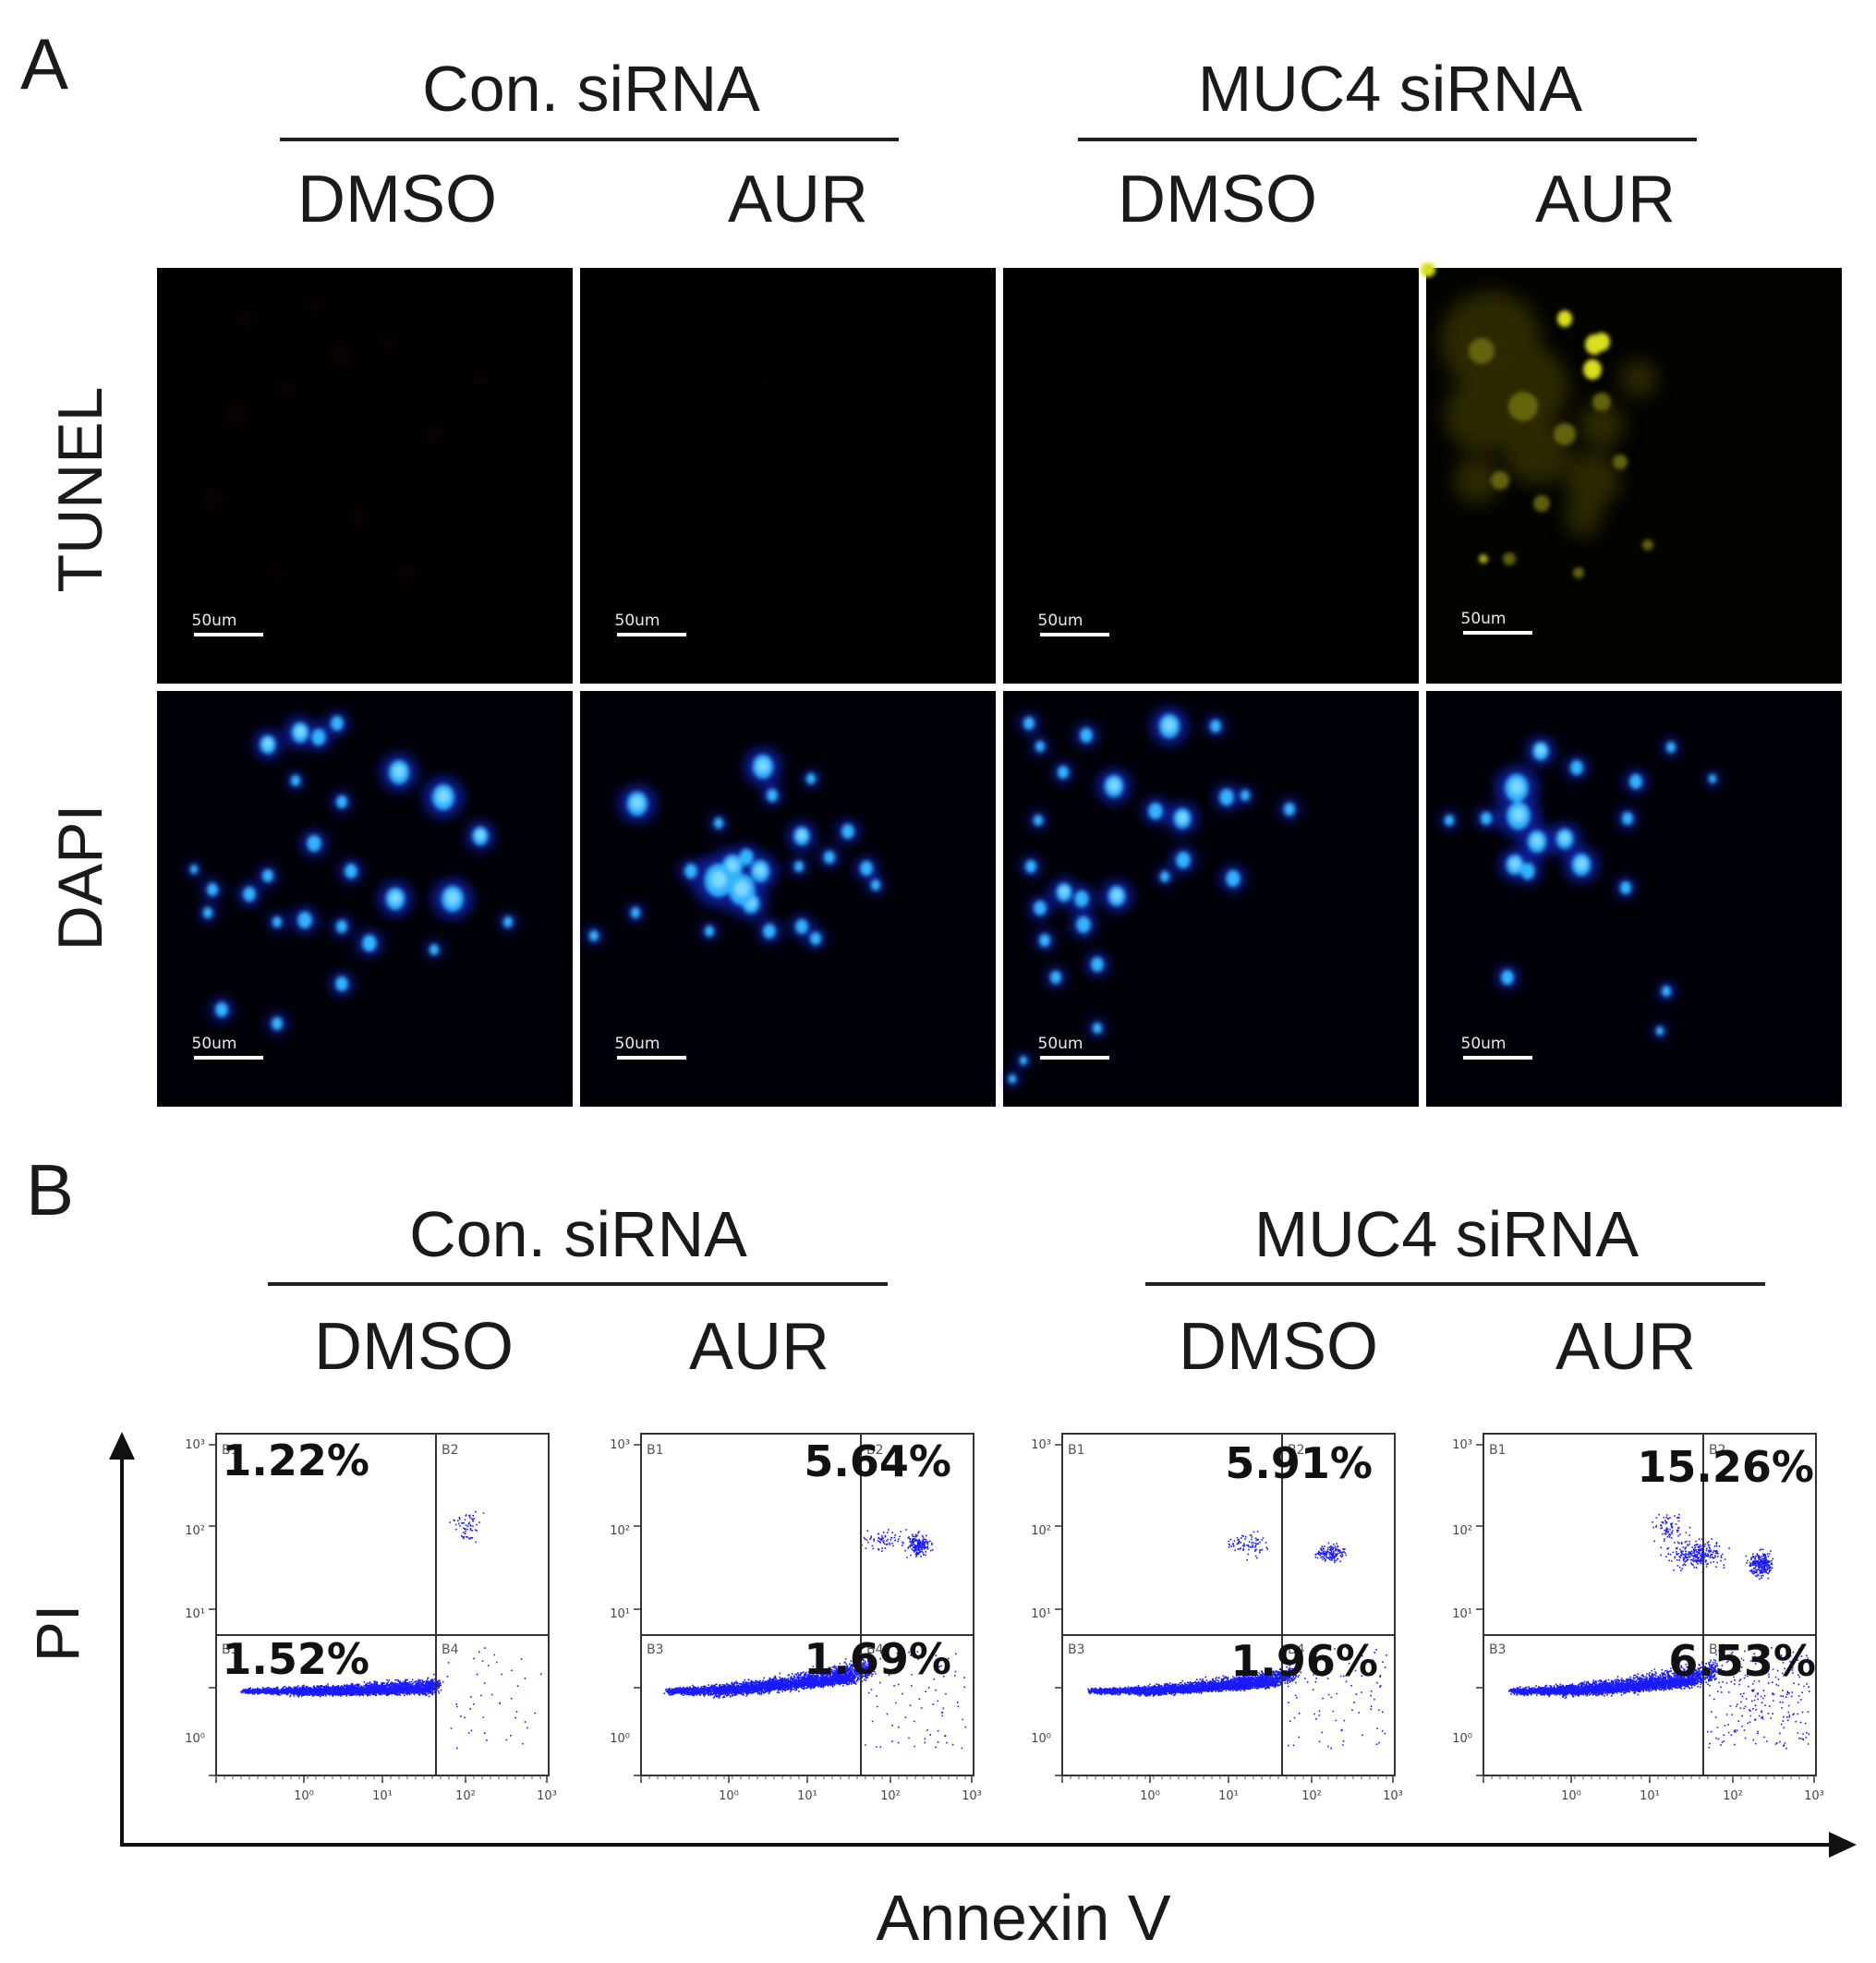 This screenshot has width=1876, height=1963. What do you see at coordinates (1211, 476) in the screenshot?
I see `tunel-image-muc4-dmso: 50um` at bounding box center [1211, 476].